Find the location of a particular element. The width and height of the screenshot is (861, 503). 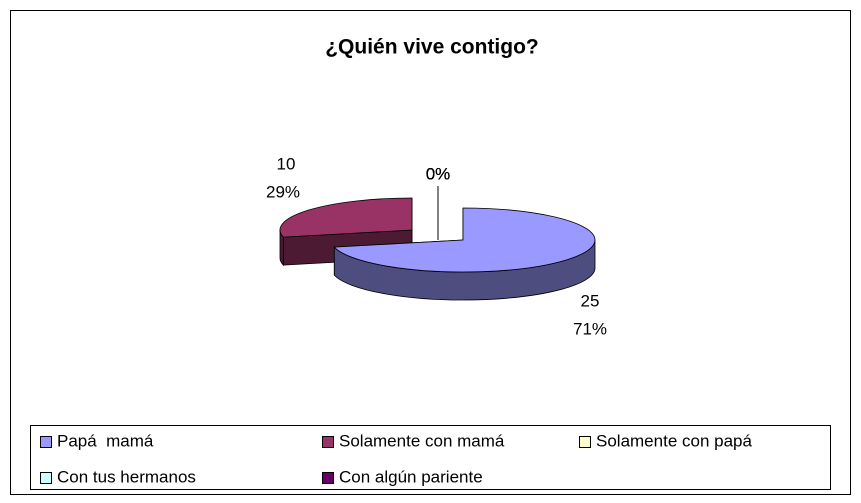

legend-label: Con algún pariente is located at coordinates (411, 476).